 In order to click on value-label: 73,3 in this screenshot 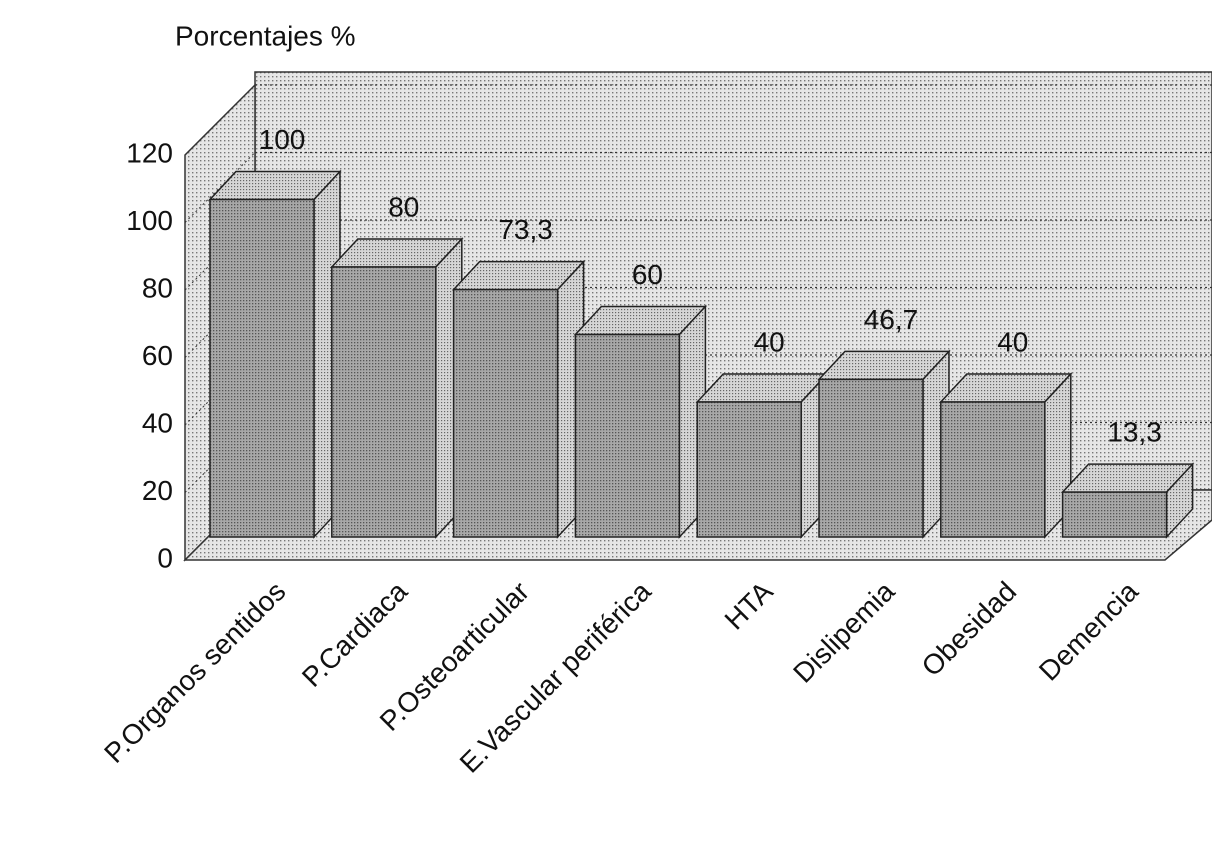, I will do `click(525, 229)`.